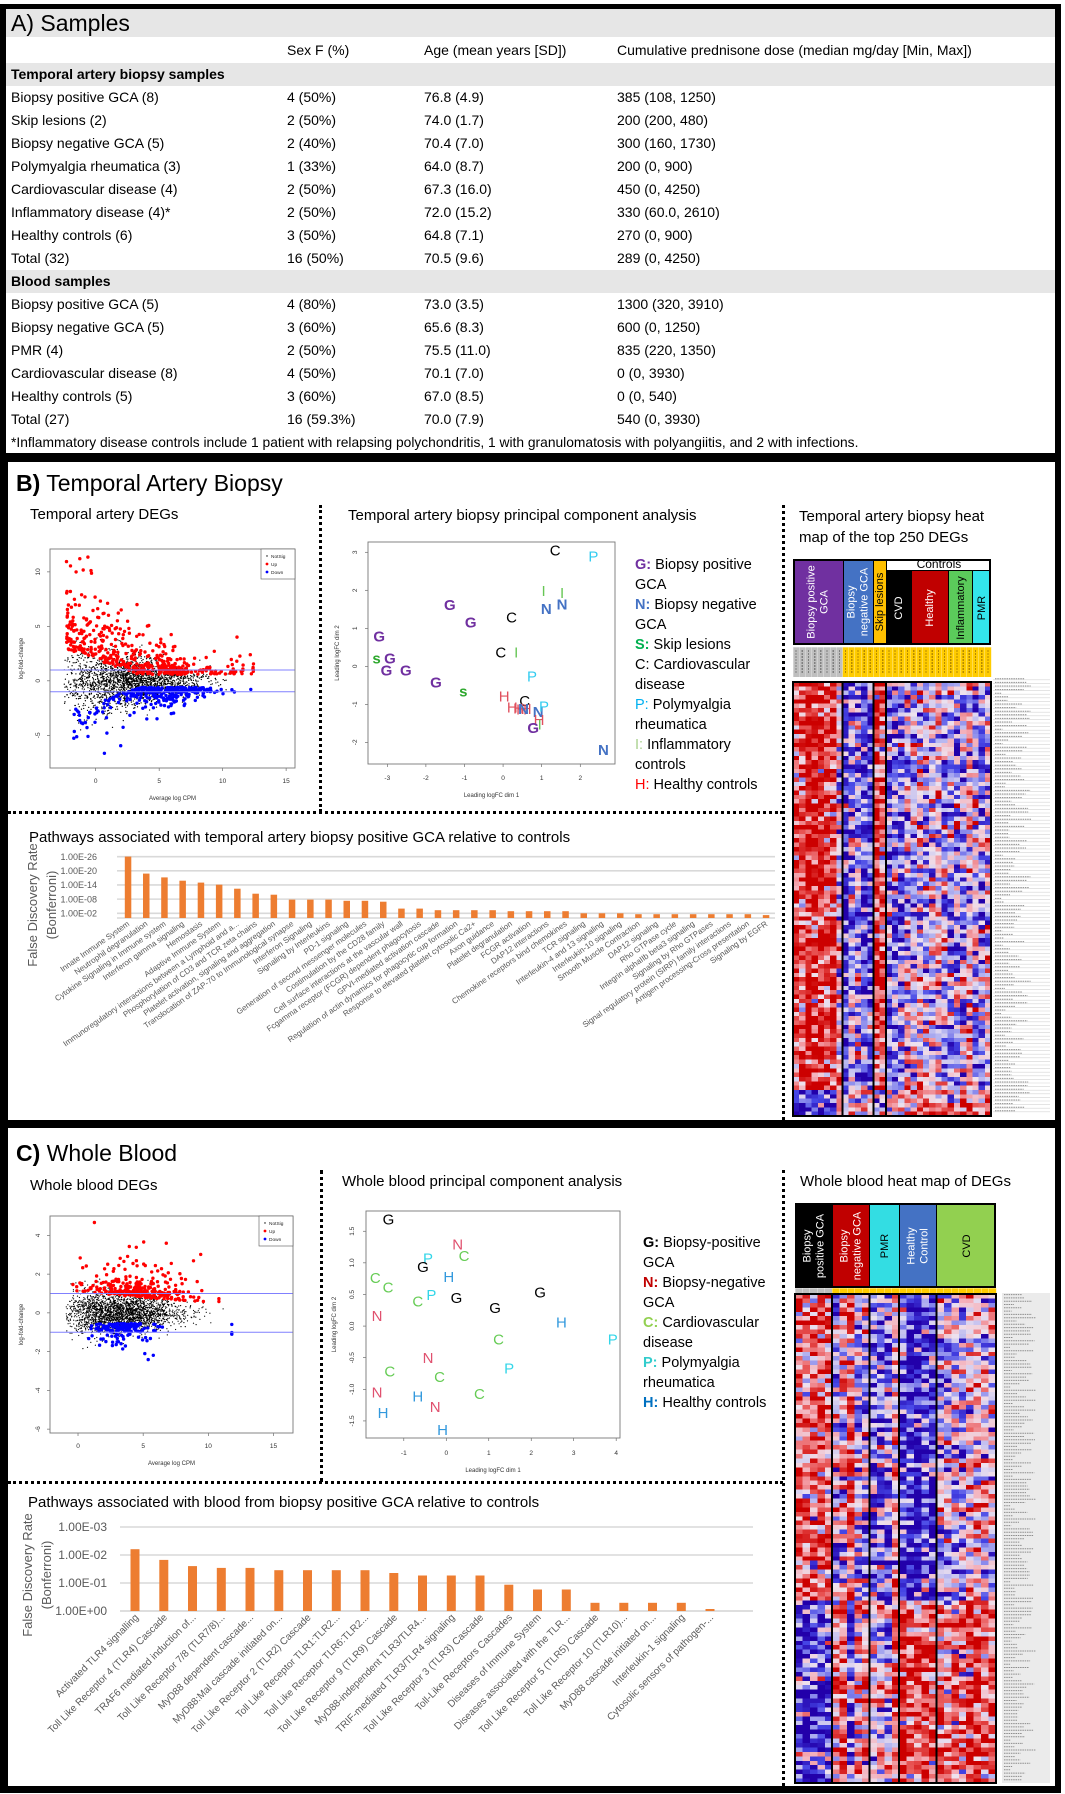 This screenshot has height=1794, width=1065. What do you see at coordinates (458, 189) in the screenshot?
I see `age-cell: 67.3 (16.0)` at bounding box center [458, 189].